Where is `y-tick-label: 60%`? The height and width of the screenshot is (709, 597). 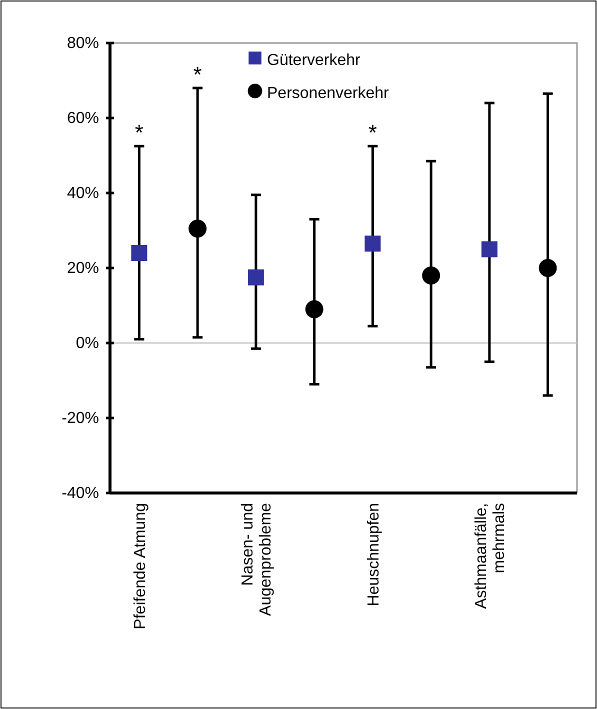 y-tick-label: 60% is located at coordinates (82, 119).